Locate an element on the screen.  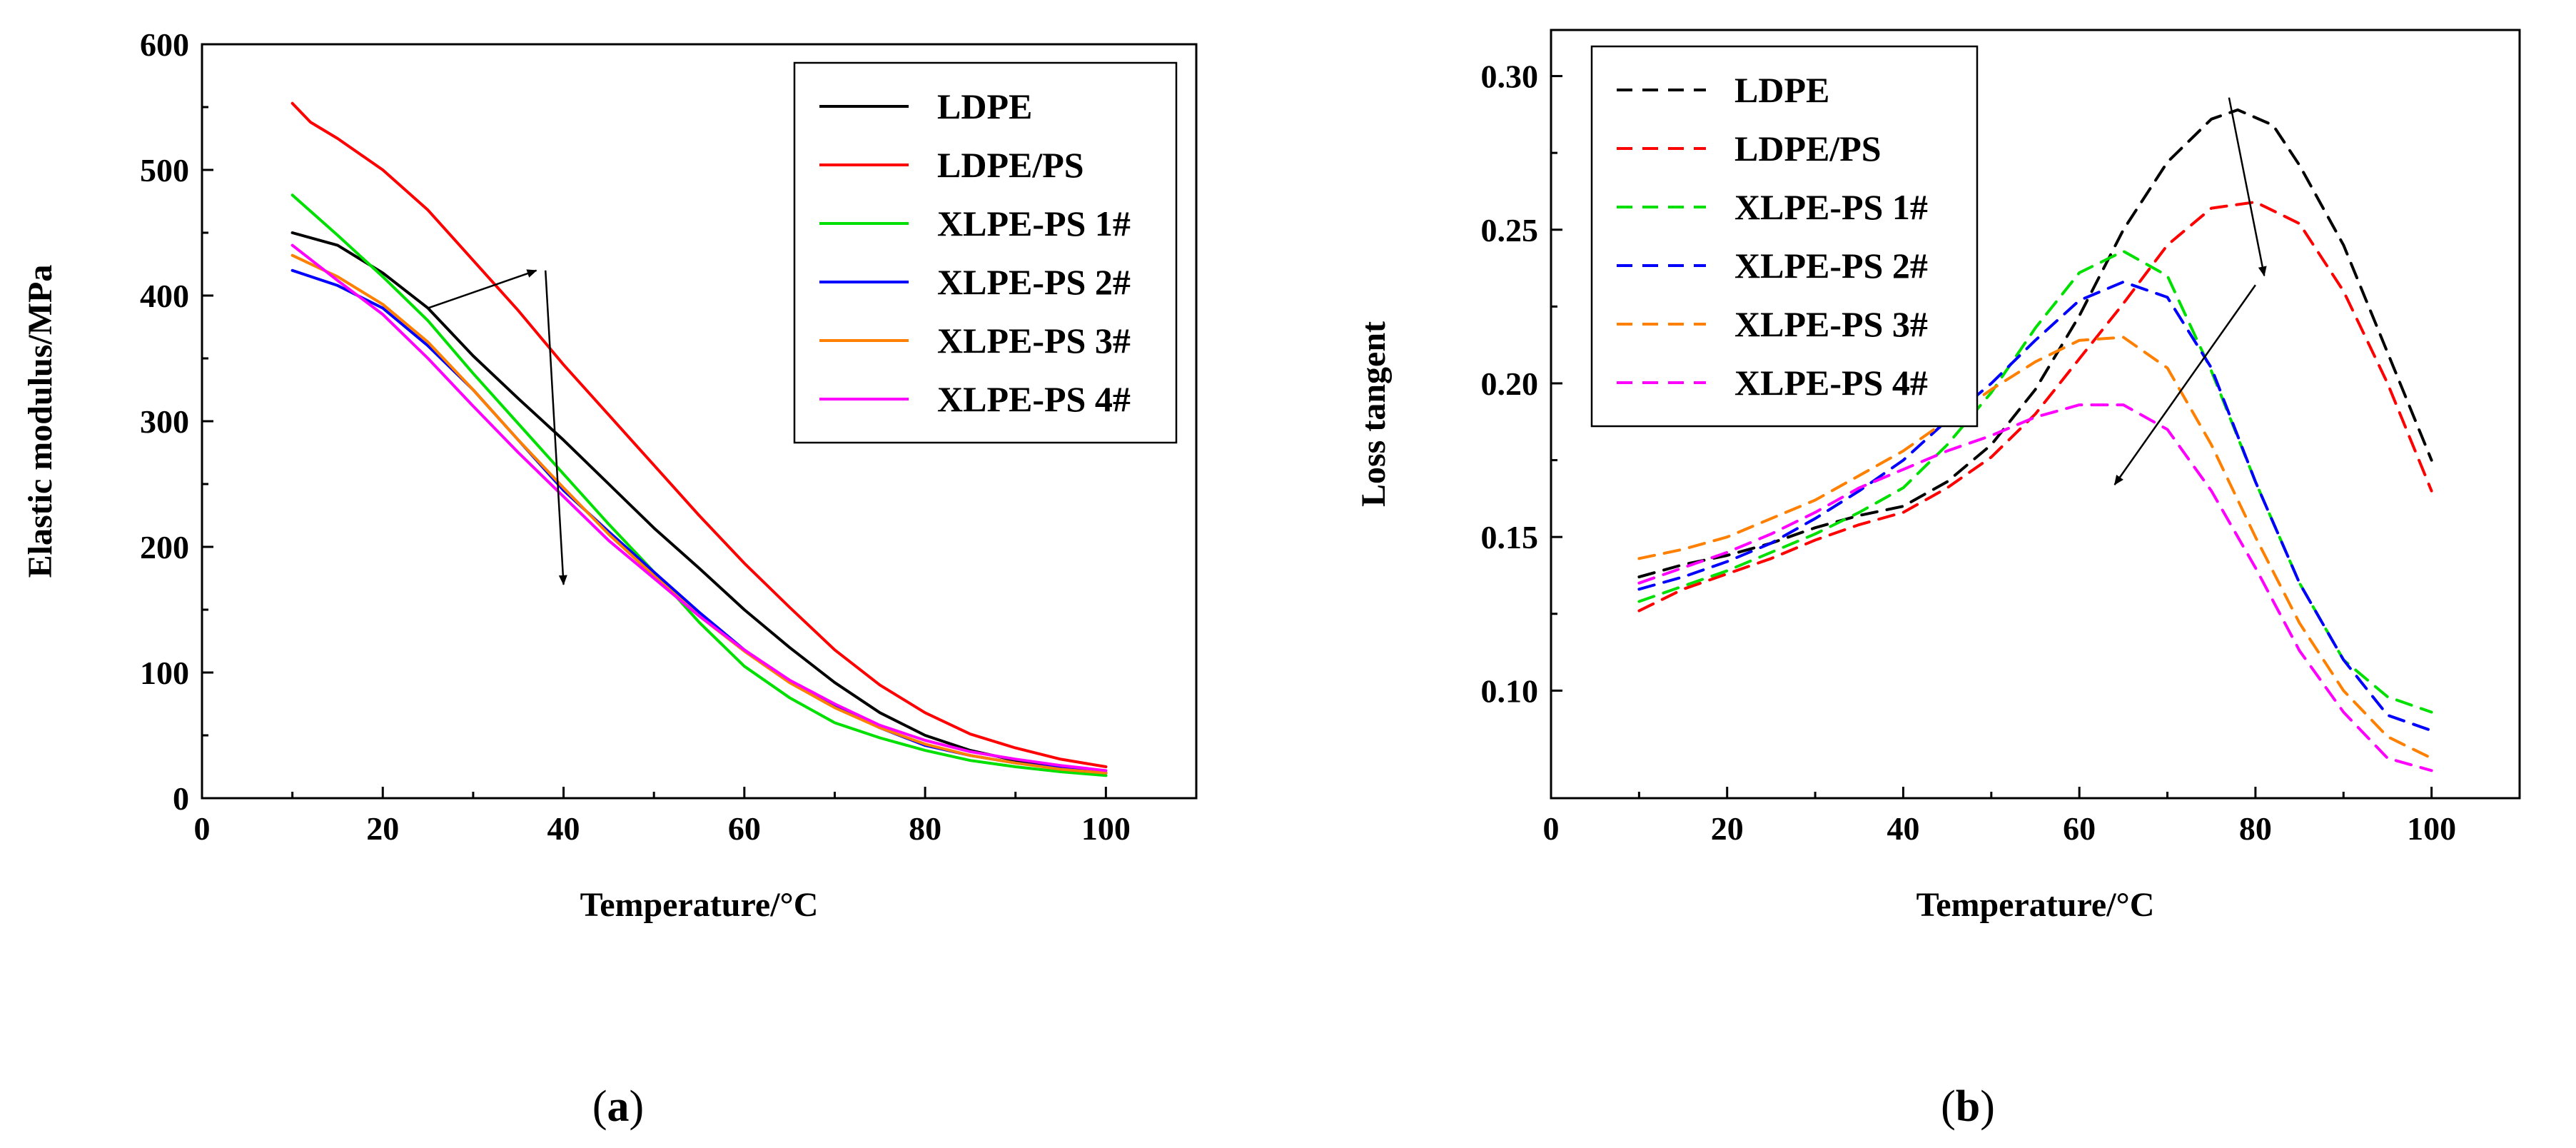
y-axis-label: Loss tangent is located at coordinates (1374, 414).